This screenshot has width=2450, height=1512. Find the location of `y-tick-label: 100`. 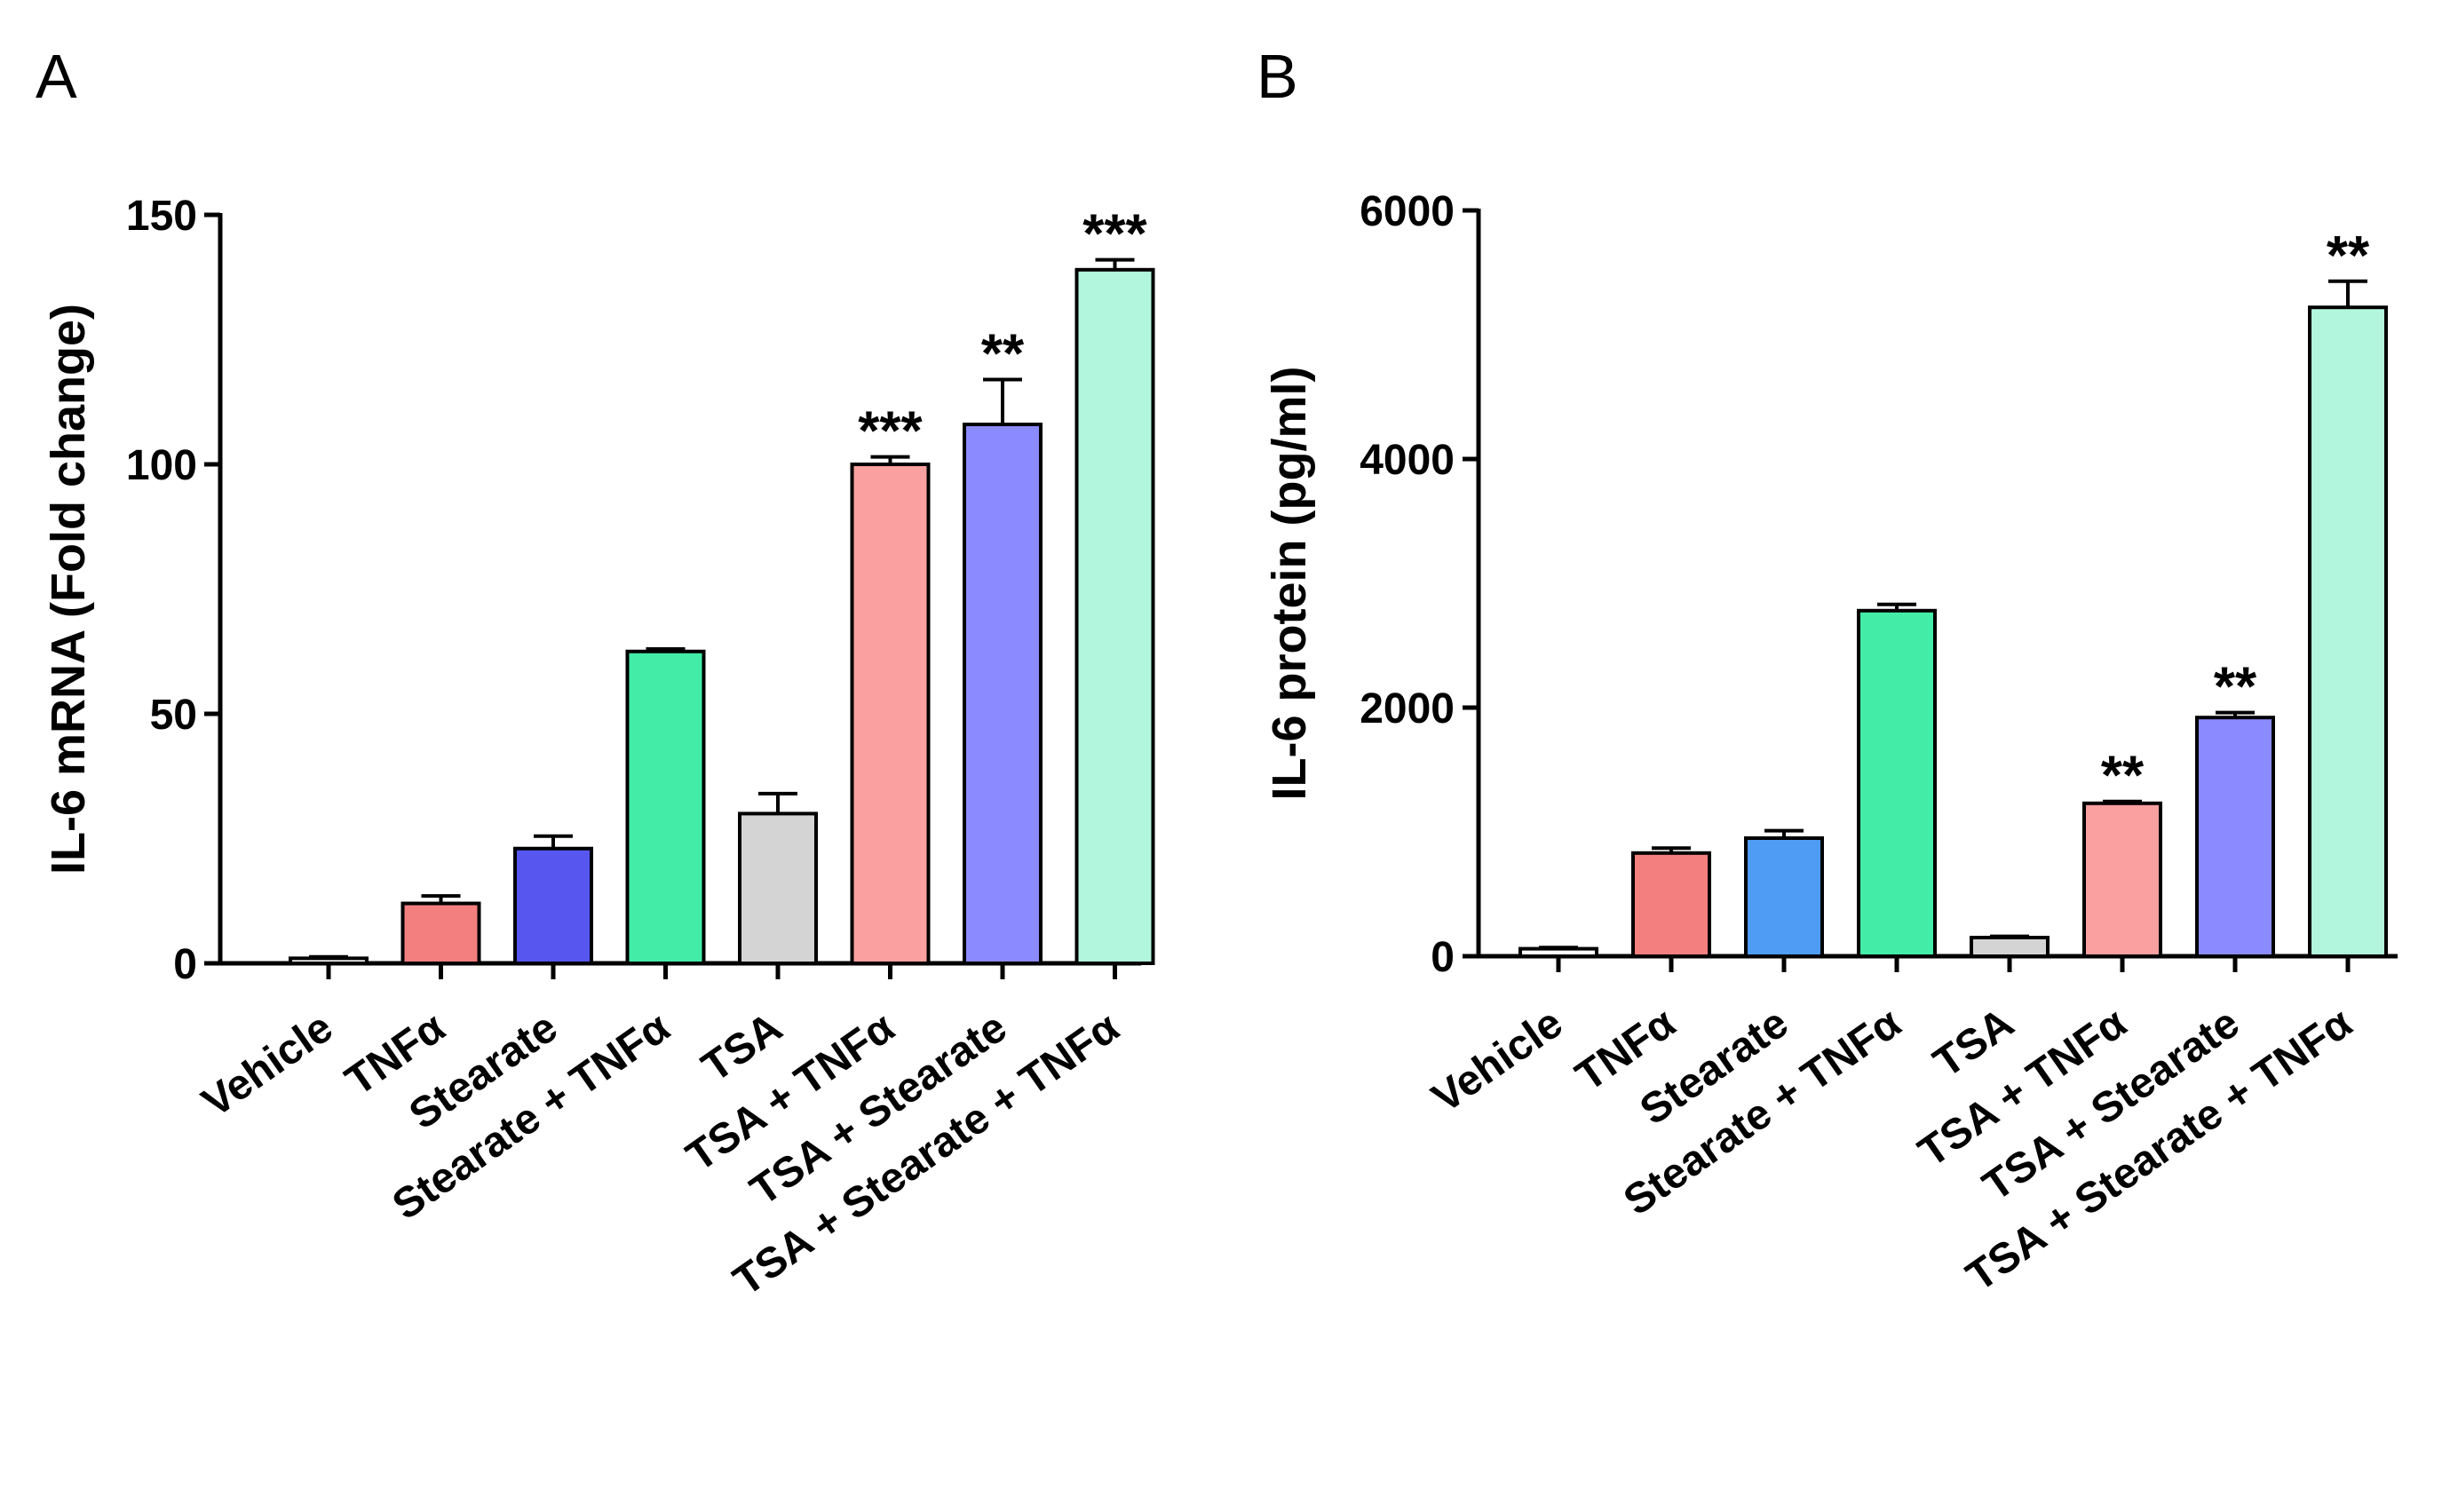

y-tick-label: 100 is located at coordinates (161, 465).